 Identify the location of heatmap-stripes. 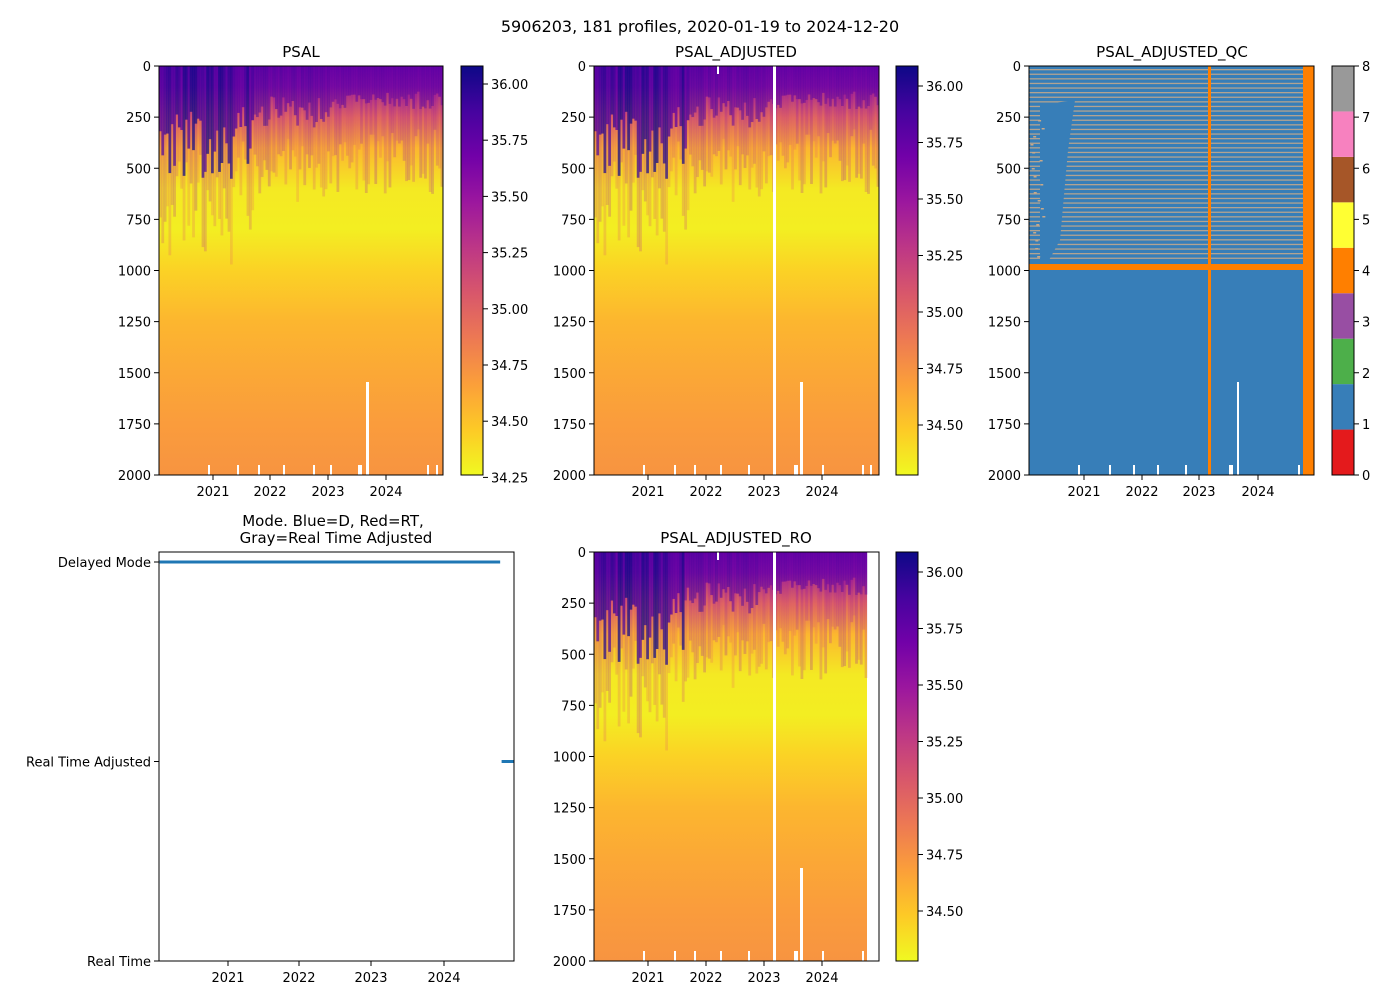
(731, 651).